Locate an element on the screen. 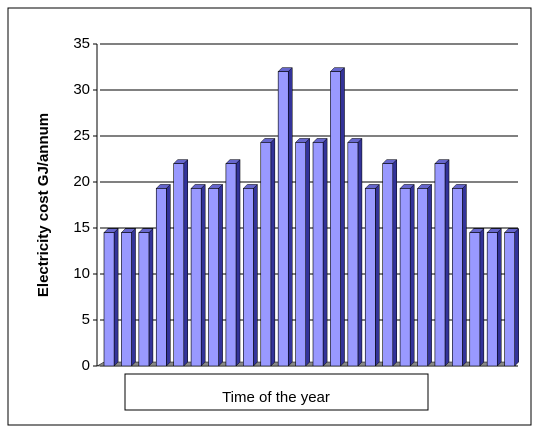 The image size is (540, 434). x-axis-label: Time of the year is located at coordinates (276, 397).